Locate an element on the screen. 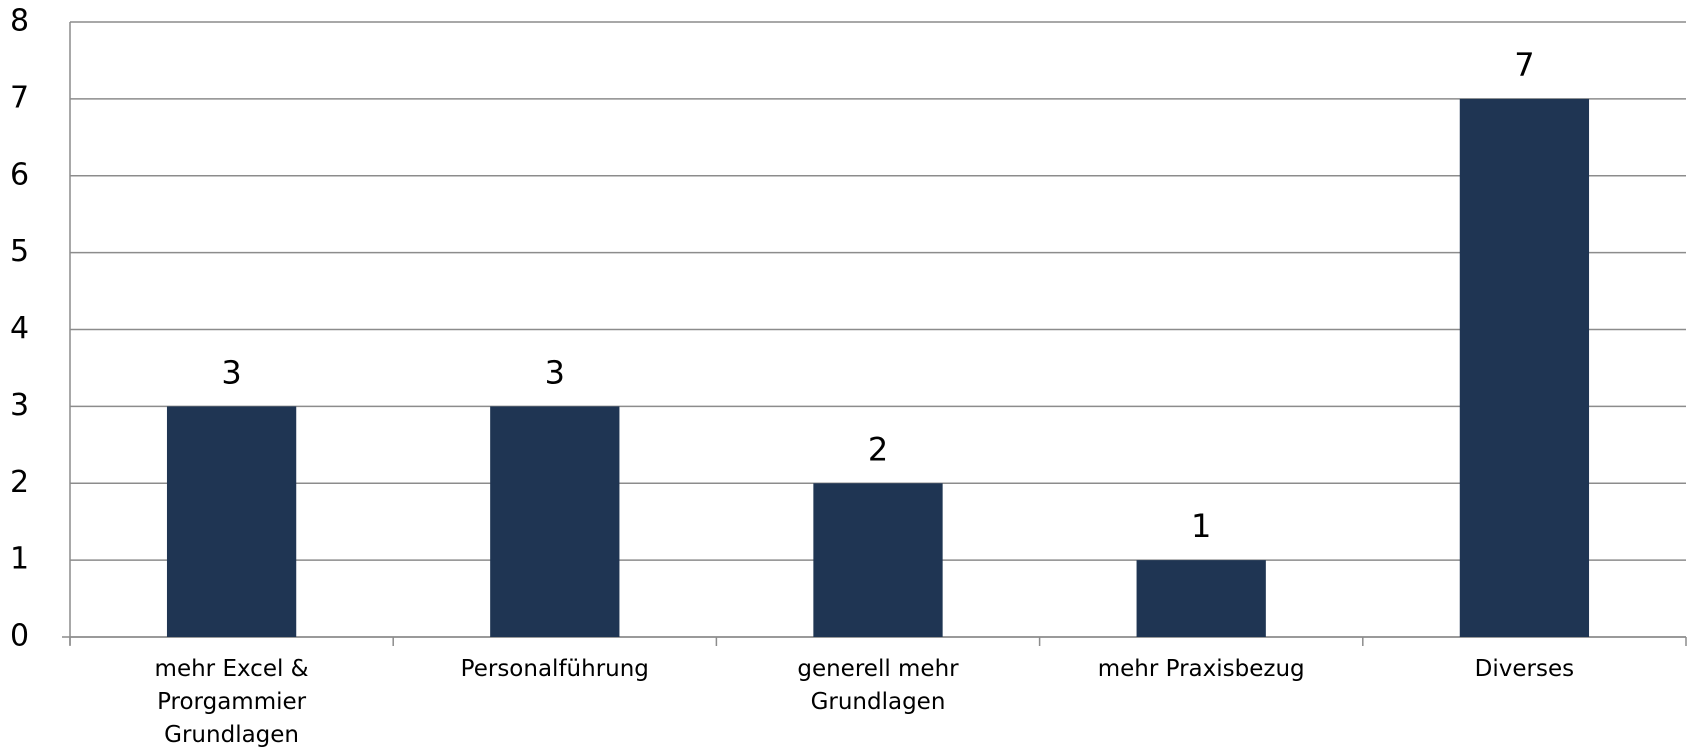 The height and width of the screenshot is (752, 1692). y-tick-label: 0 is located at coordinates (19, 636).